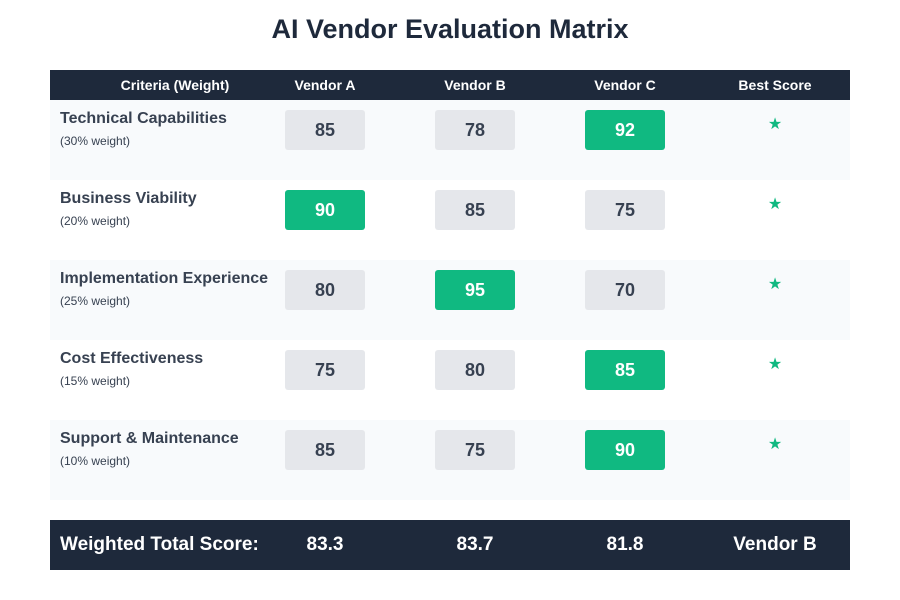 This screenshot has width=900, height=600. I want to click on header-vendor-c: Vendor C, so click(625, 85).